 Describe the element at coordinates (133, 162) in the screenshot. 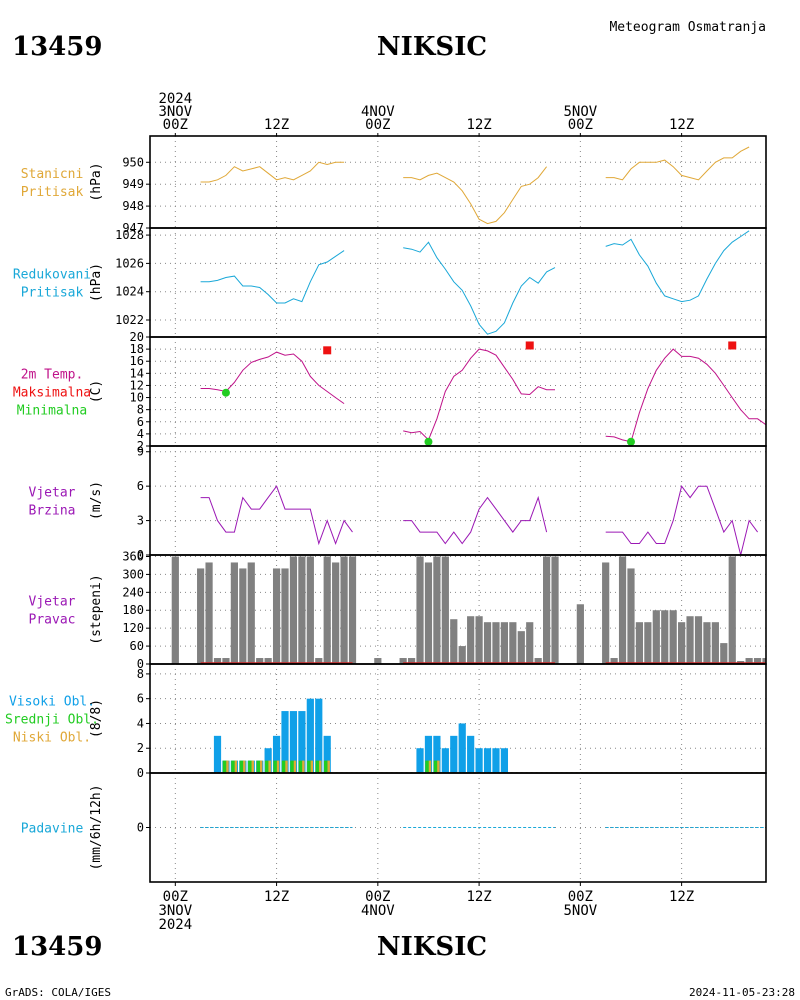

I see `y-tick-label: 950` at that location.